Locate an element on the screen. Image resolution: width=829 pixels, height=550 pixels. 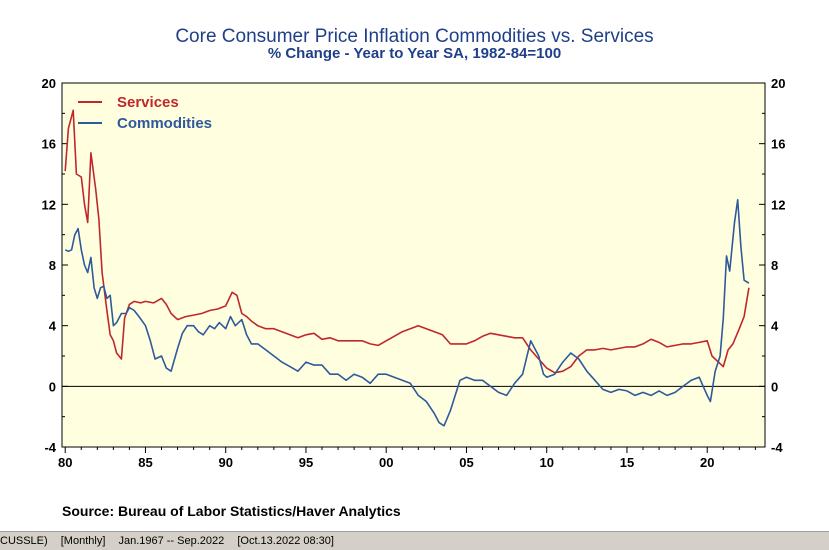
status-series-code: CUSSLE) is located at coordinates (24, 541).